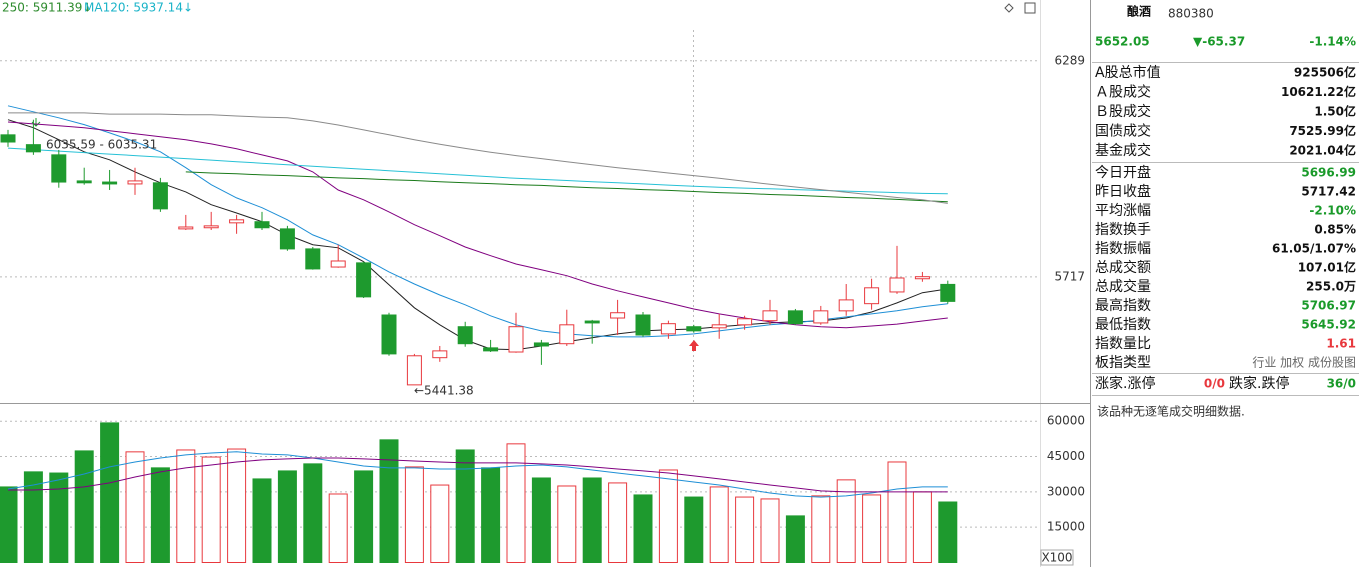 The width and height of the screenshot is (1359, 567). What do you see at coordinates (1057, 557) in the screenshot?
I see `unit-box` at bounding box center [1057, 557].